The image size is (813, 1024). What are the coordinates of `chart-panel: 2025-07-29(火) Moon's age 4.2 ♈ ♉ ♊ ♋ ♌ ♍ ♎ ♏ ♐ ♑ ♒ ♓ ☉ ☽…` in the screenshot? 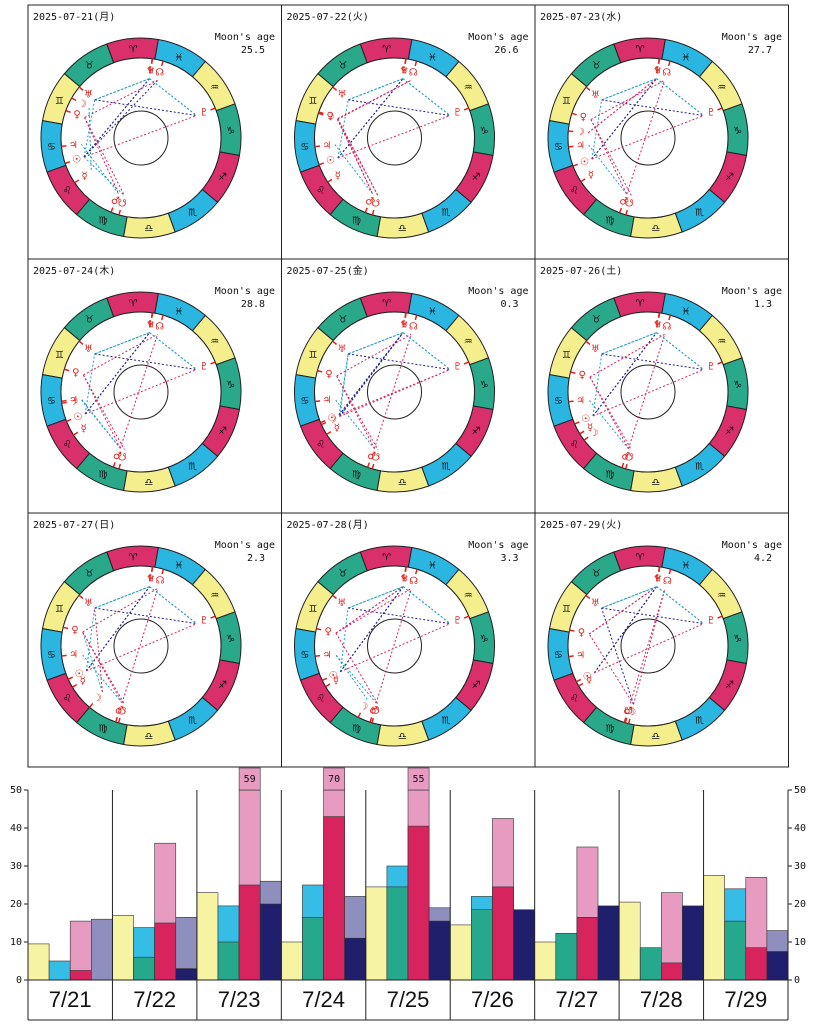 It's located at (661, 640).